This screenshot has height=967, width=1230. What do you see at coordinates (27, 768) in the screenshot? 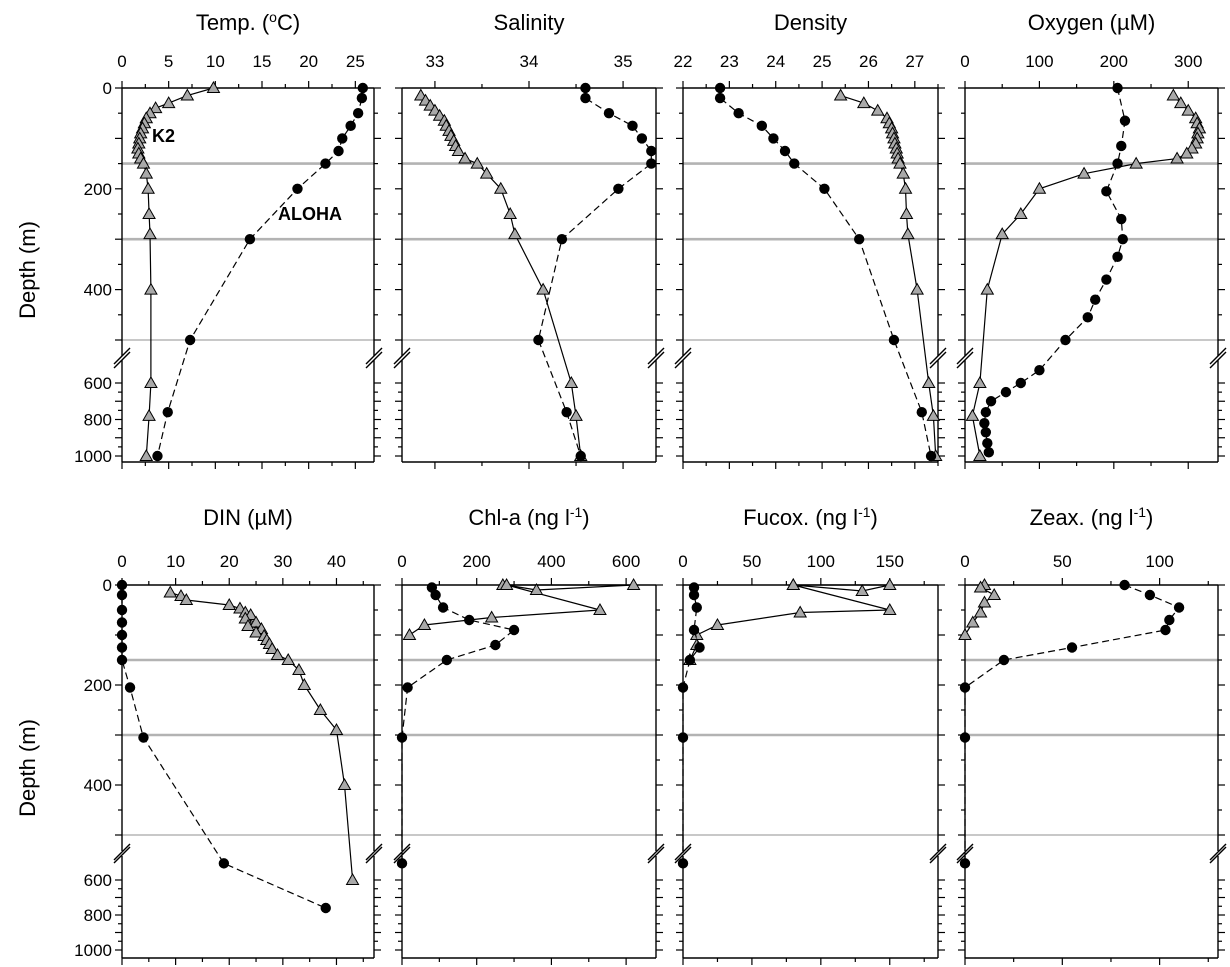
I see `y-axis-label-bottom: Depth (m)` at bounding box center [27, 768].